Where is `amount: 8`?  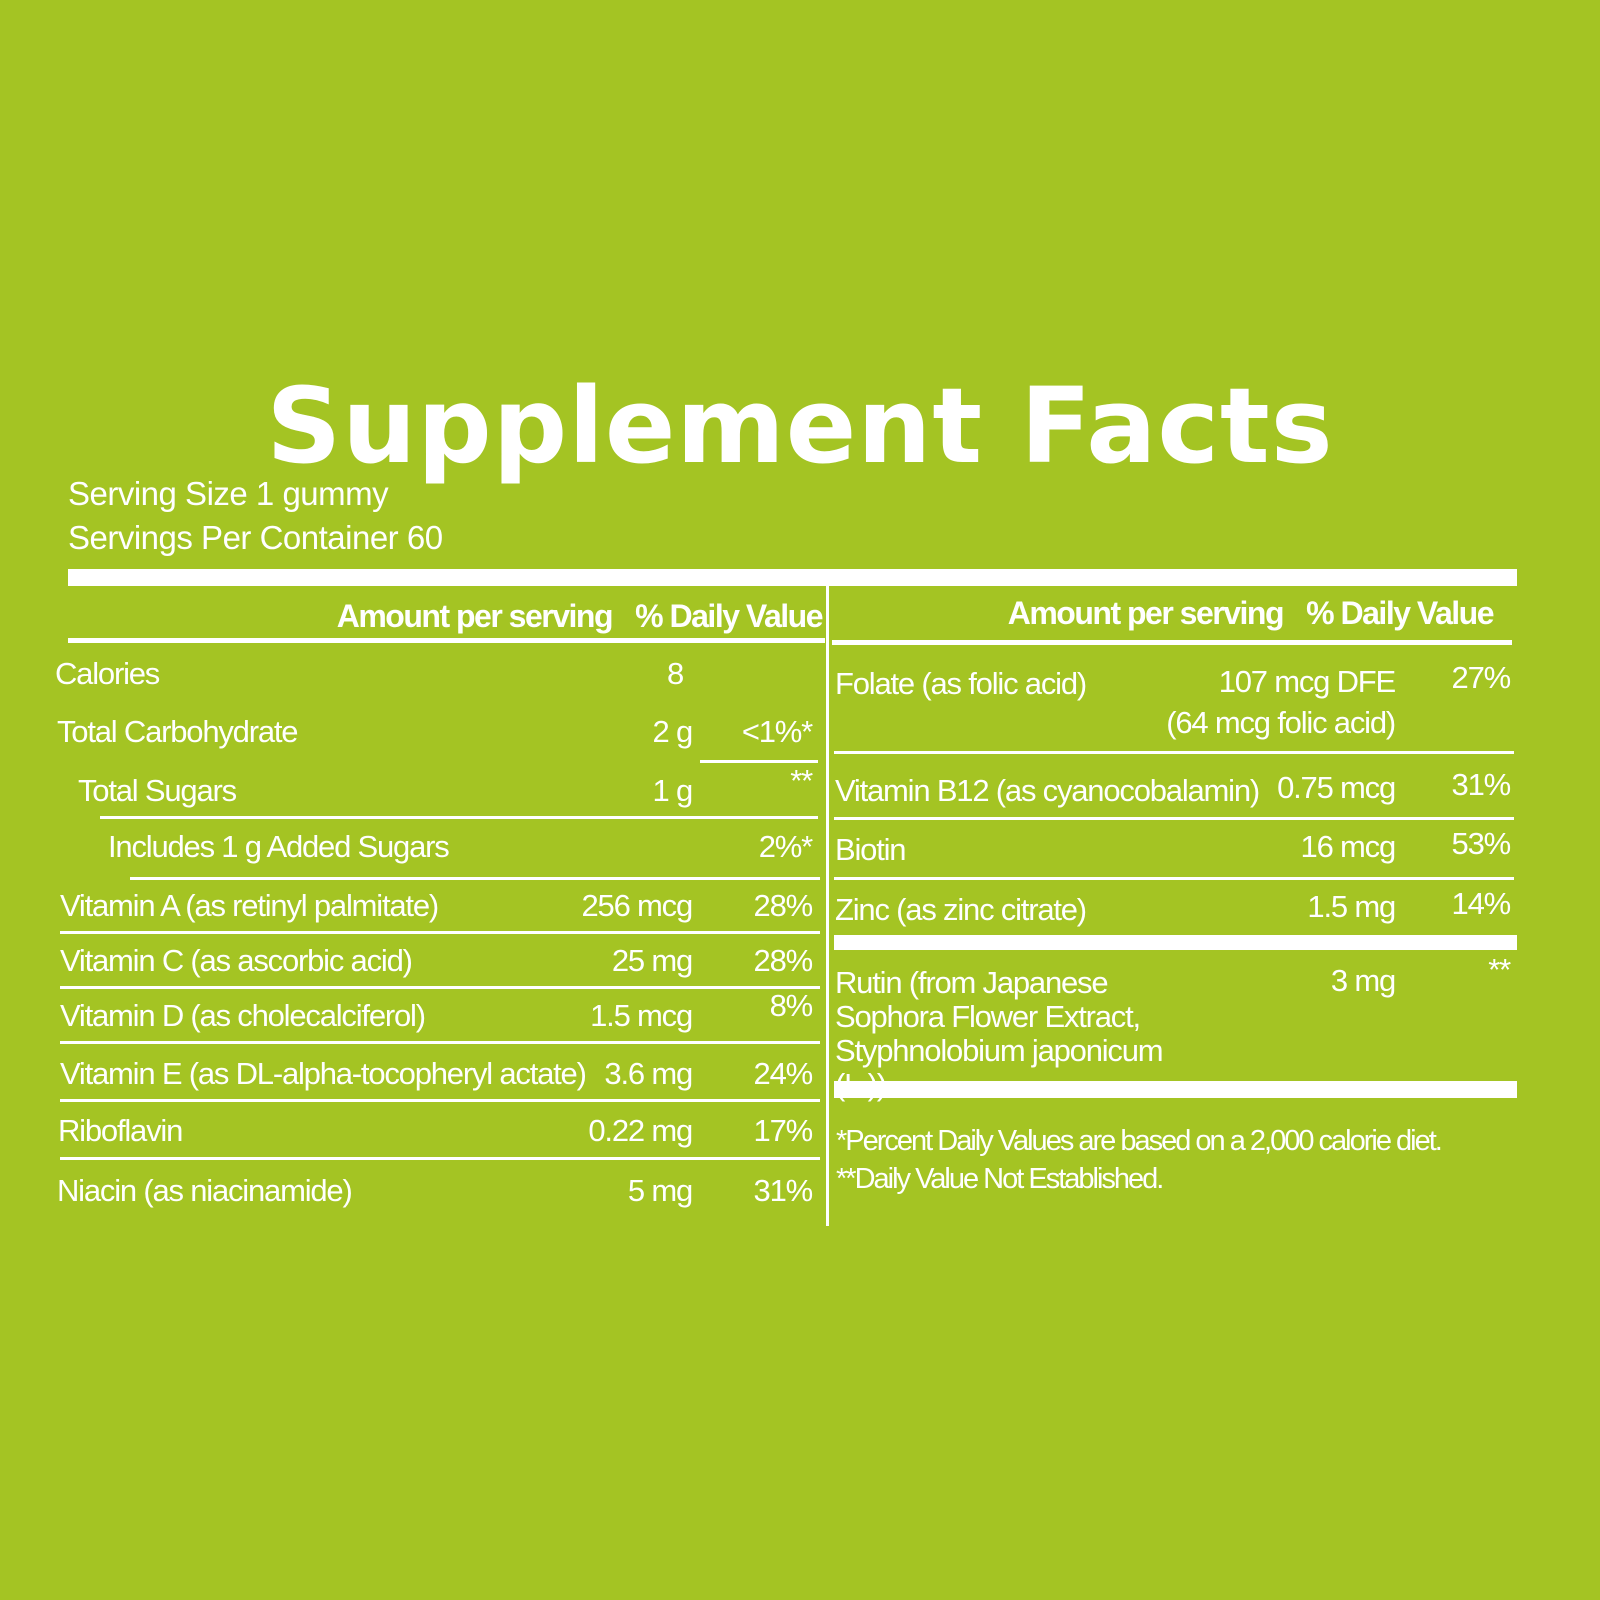 amount: 8 is located at coordinates (675, 673).